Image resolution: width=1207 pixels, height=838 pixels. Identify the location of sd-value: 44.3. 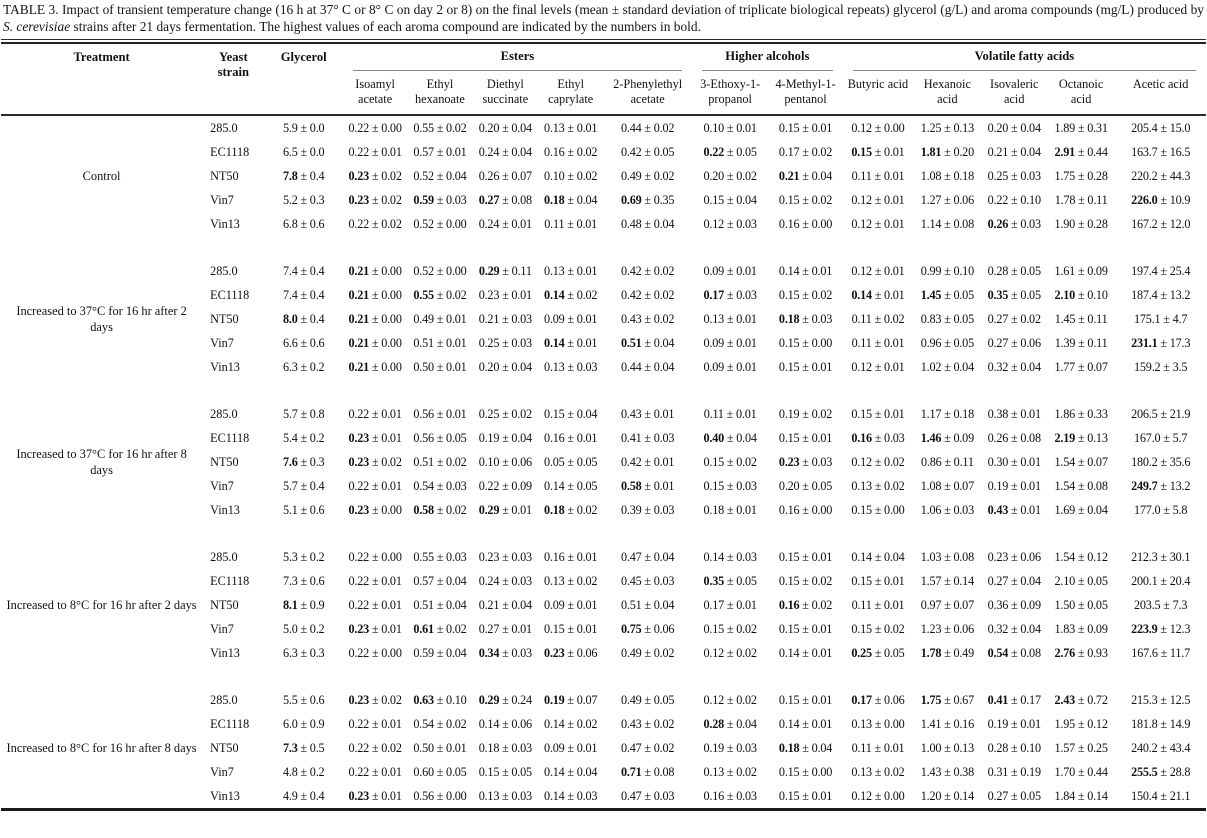
(1180, 175).